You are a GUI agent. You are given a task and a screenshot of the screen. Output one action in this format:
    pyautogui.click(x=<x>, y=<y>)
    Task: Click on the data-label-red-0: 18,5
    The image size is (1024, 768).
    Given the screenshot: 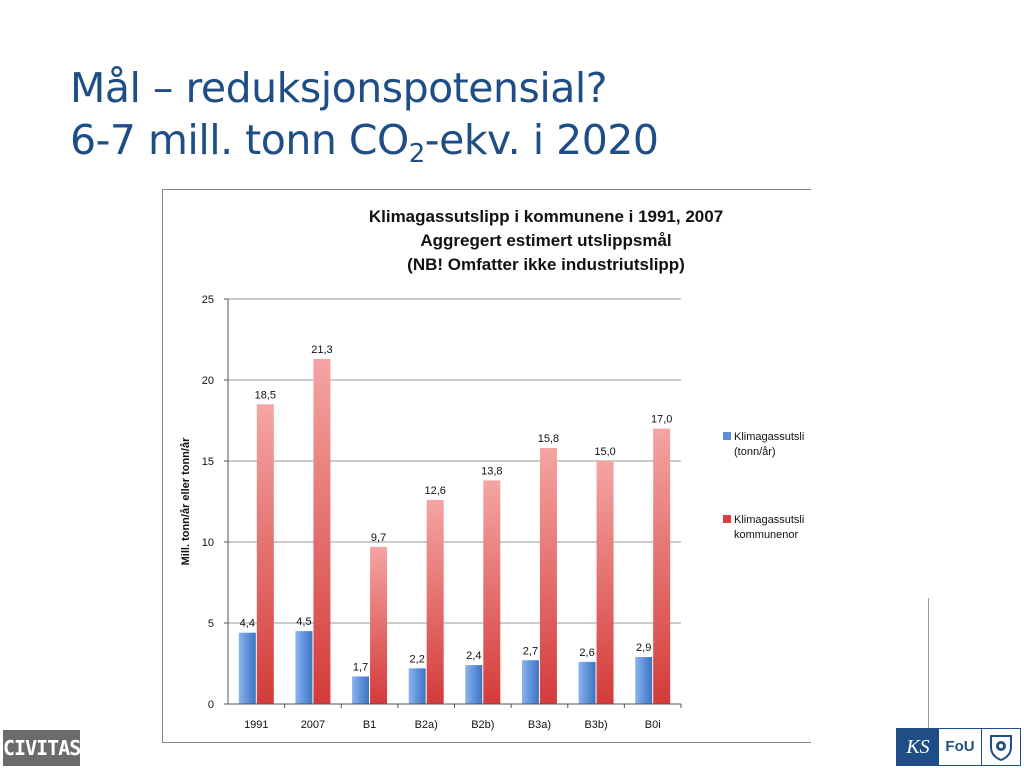 What is the action you would take?
    pyautogui.click(x=265, y=395)
    